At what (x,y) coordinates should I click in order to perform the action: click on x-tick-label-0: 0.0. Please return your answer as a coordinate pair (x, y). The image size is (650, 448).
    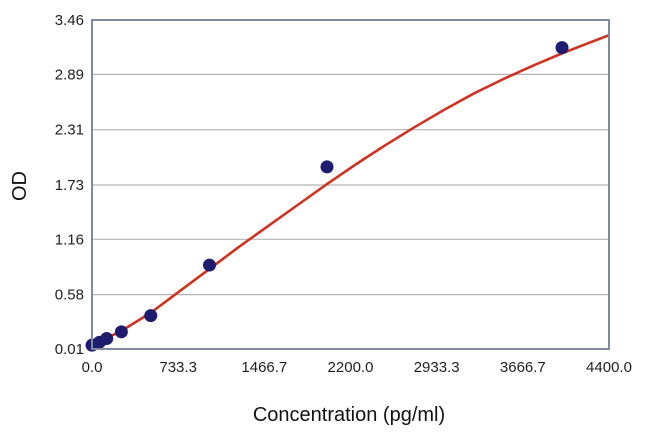
    Looking at the image, I should click on (92, 367).